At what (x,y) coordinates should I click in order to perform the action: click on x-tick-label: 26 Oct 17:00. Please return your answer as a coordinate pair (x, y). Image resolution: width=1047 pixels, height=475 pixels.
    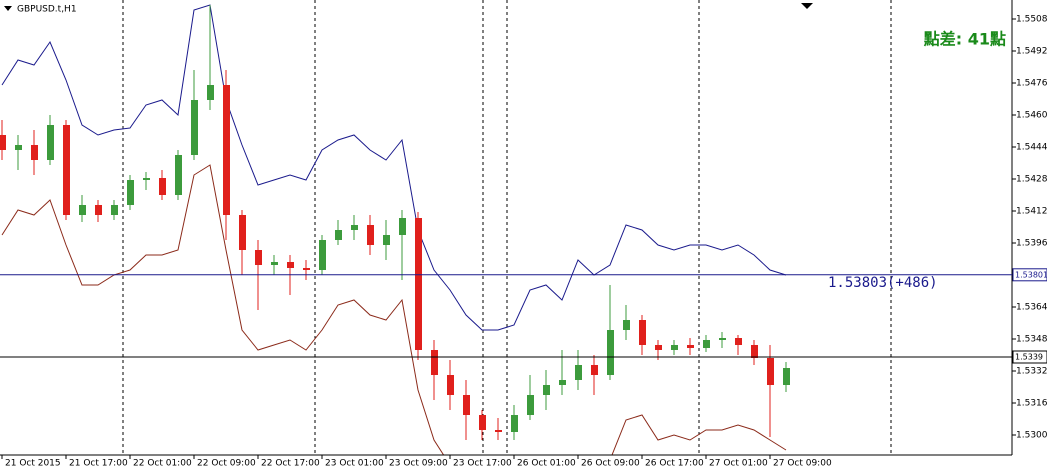
    Looking at the image, I should click on (674, 464).